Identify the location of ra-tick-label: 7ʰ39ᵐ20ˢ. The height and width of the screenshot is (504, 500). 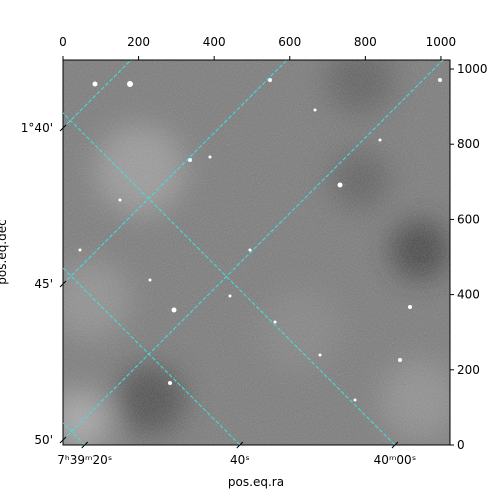
(84, 460).